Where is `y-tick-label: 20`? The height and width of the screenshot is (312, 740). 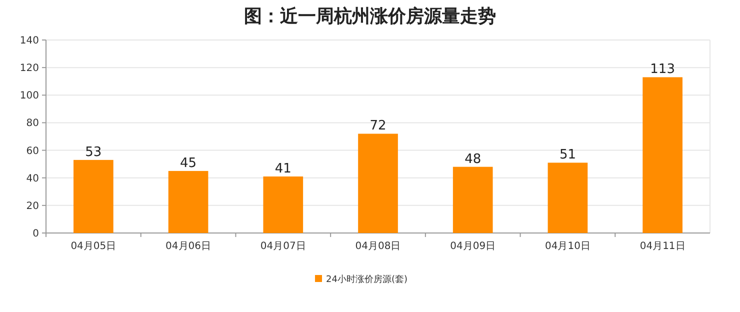 y-tick-label: 20 is located at coordinates (32, 206).